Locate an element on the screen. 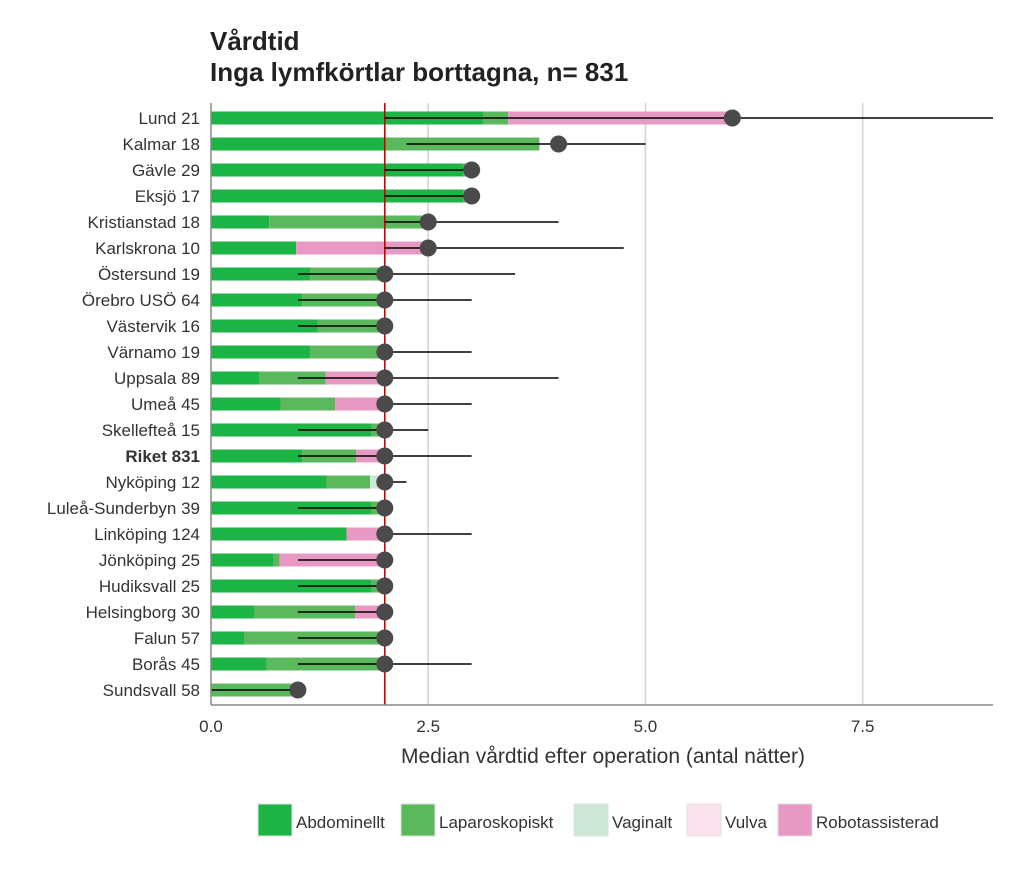 The width and height of the screenshot is (1024, 878). chart-subtitle: Inga lymfkörtlar borttagna, n= 831 is located at coordinates (419, 72).